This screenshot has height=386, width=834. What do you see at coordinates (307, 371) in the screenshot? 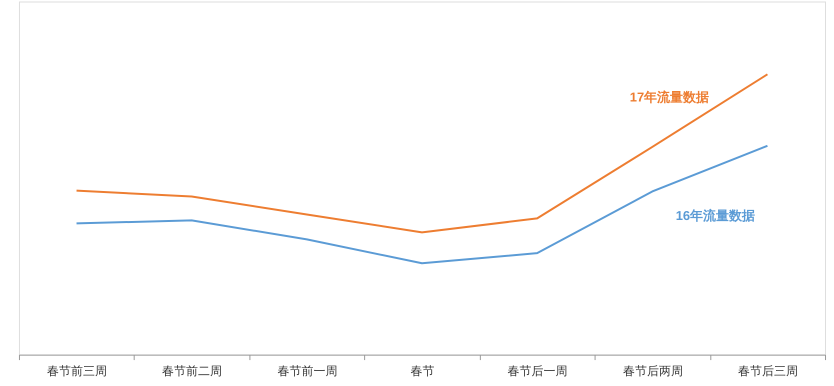
I see `x-tick-label: 春节前一周` at bounding box center [307, 371].